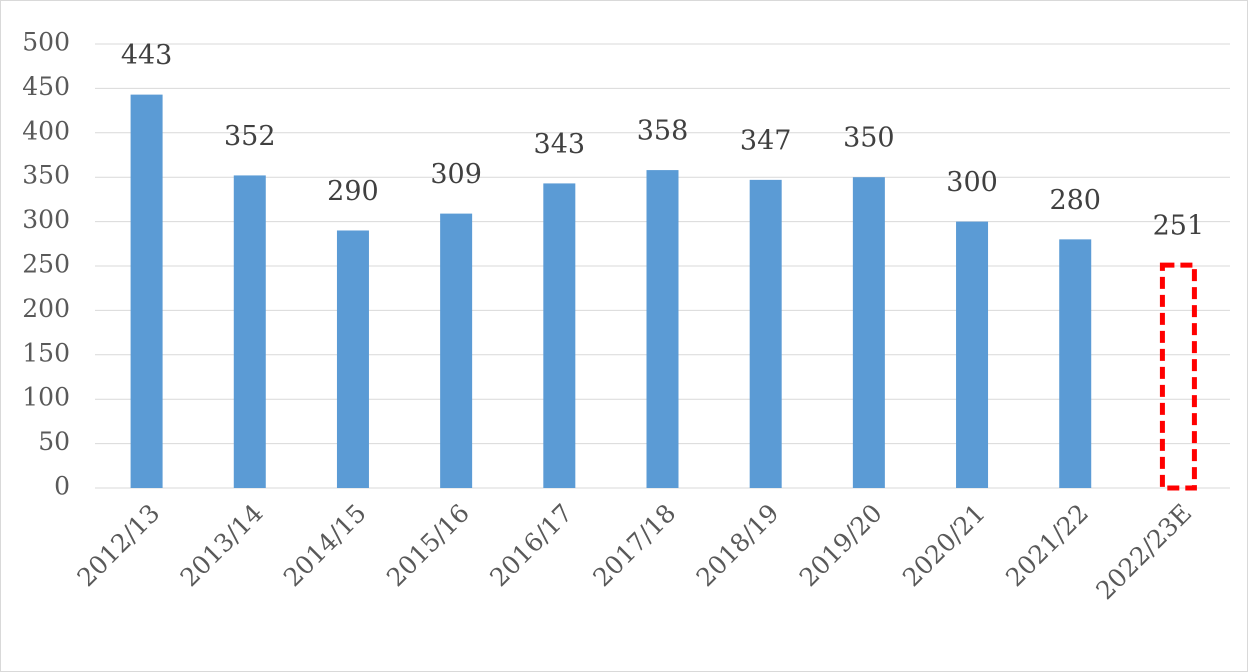  Describe the element at coordinates (46, 86) in the screenshot. I see `y-tick-label: 450` at that location.